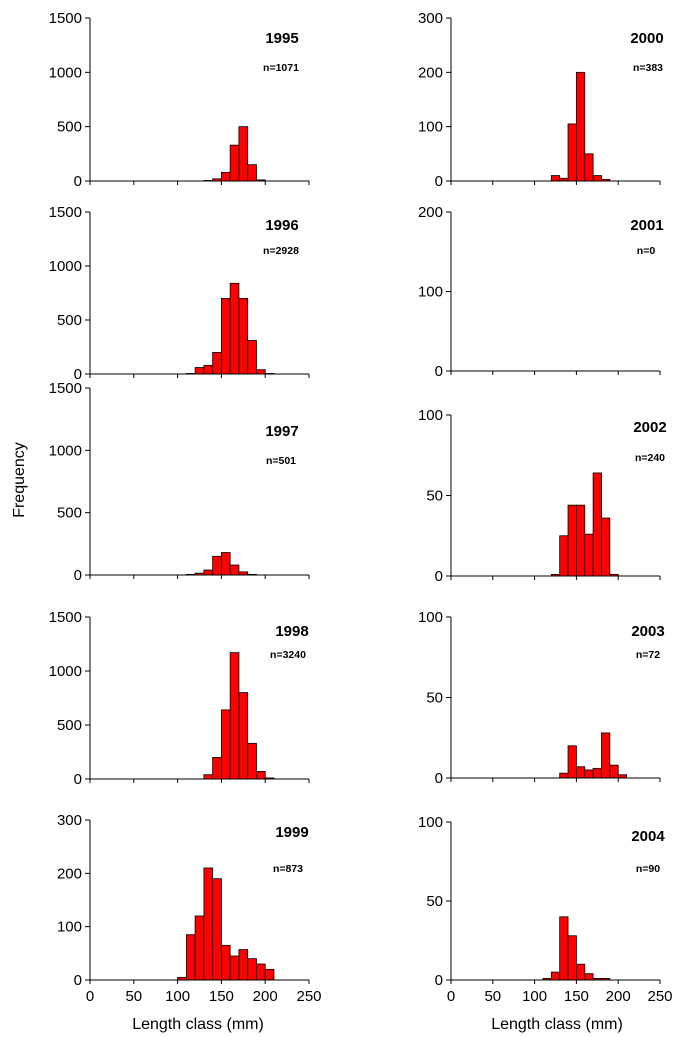 The image size is (684, 1037). Describe the element at coordinates (545, 909) in the screenshot. I see `panel-2004: 0 50 100 0 50 100 150 200 250 2004 n=90` at that location.